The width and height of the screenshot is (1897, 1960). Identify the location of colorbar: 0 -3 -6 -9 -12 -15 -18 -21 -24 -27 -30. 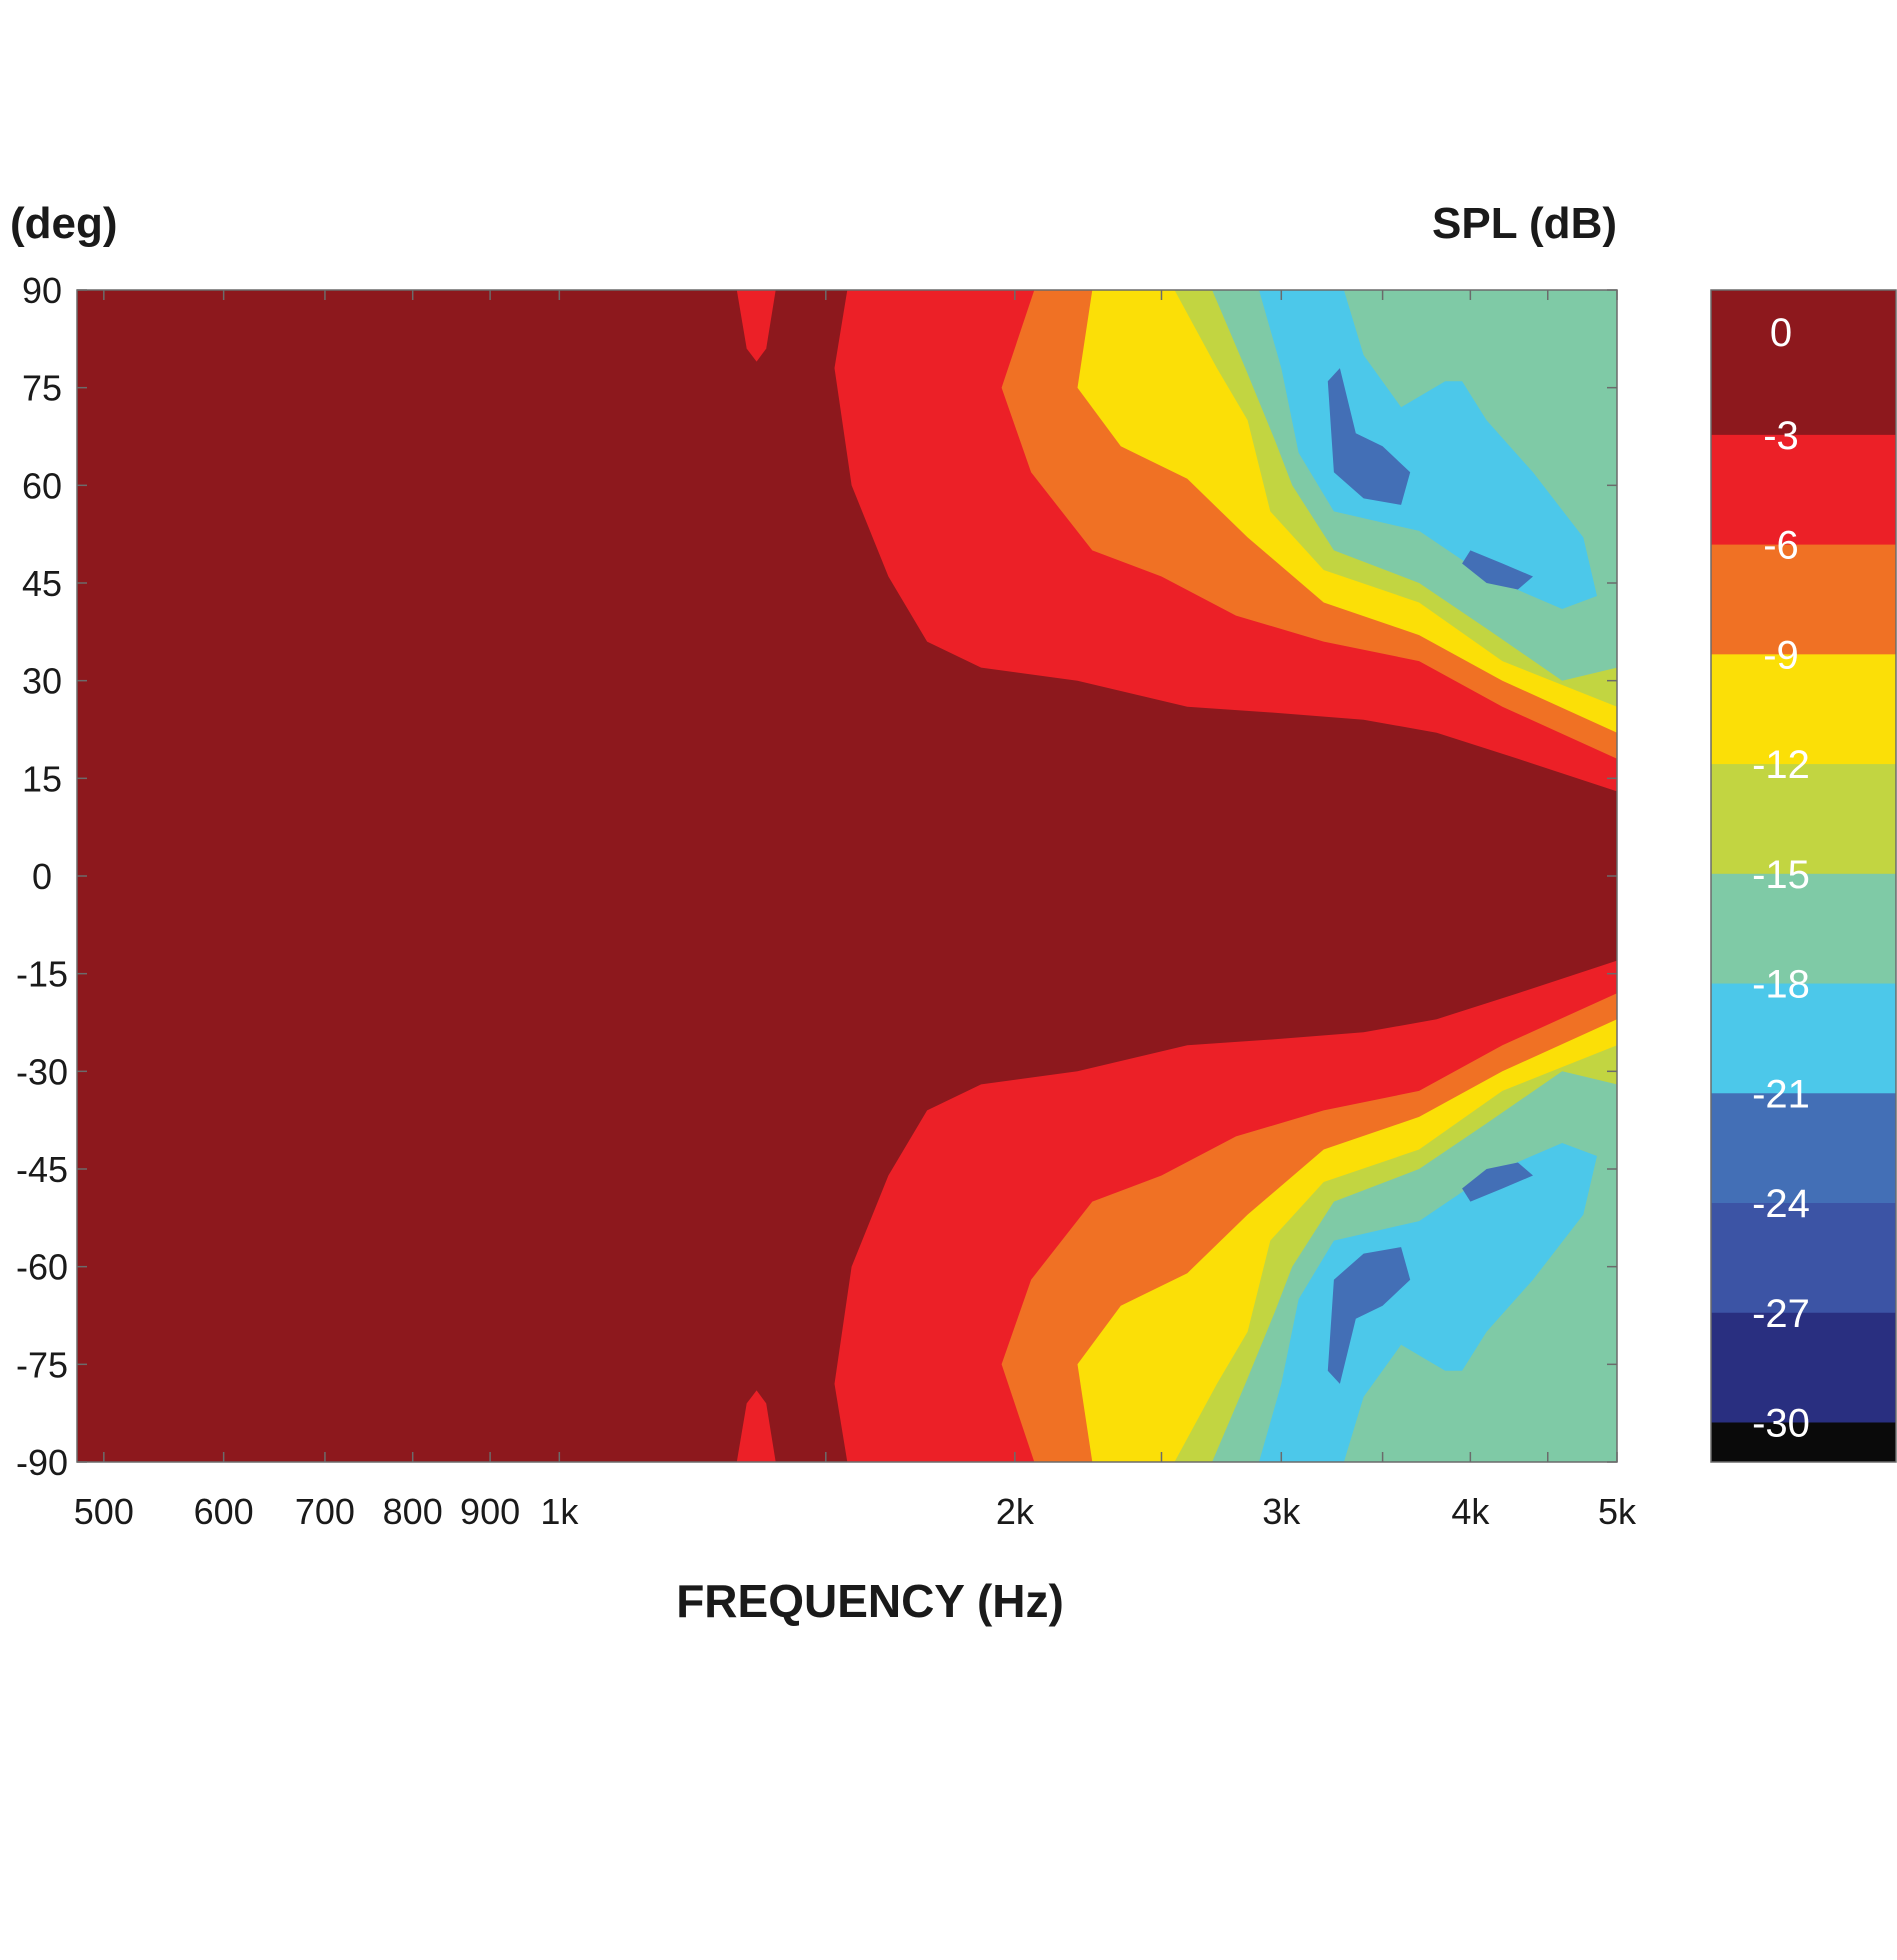
(1803, 876).